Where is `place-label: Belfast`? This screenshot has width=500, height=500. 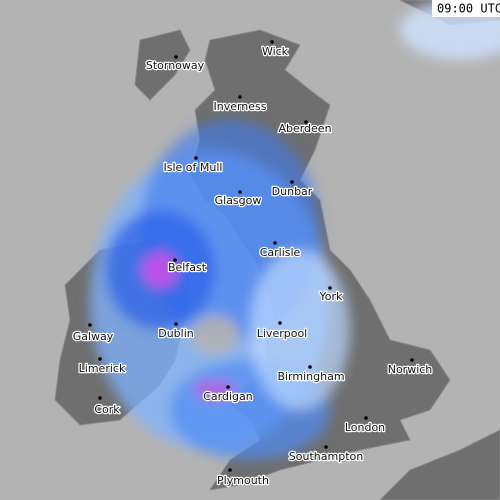
place-label: Belfast is located at coordinates (187, 267).